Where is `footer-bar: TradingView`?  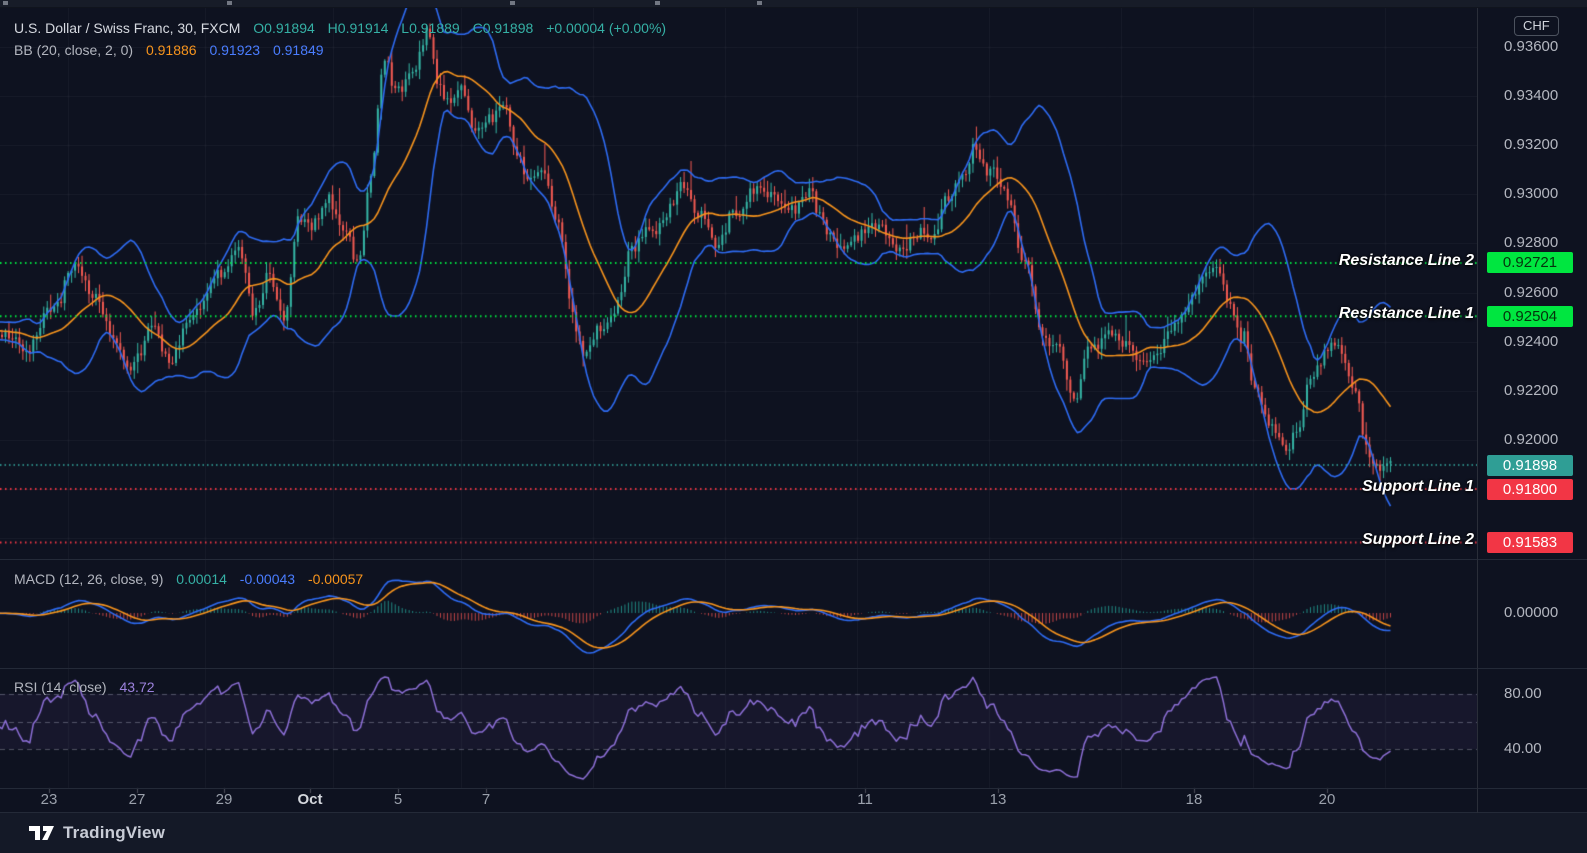 footer-bar: TradingView is located at coordinates (793, 833).